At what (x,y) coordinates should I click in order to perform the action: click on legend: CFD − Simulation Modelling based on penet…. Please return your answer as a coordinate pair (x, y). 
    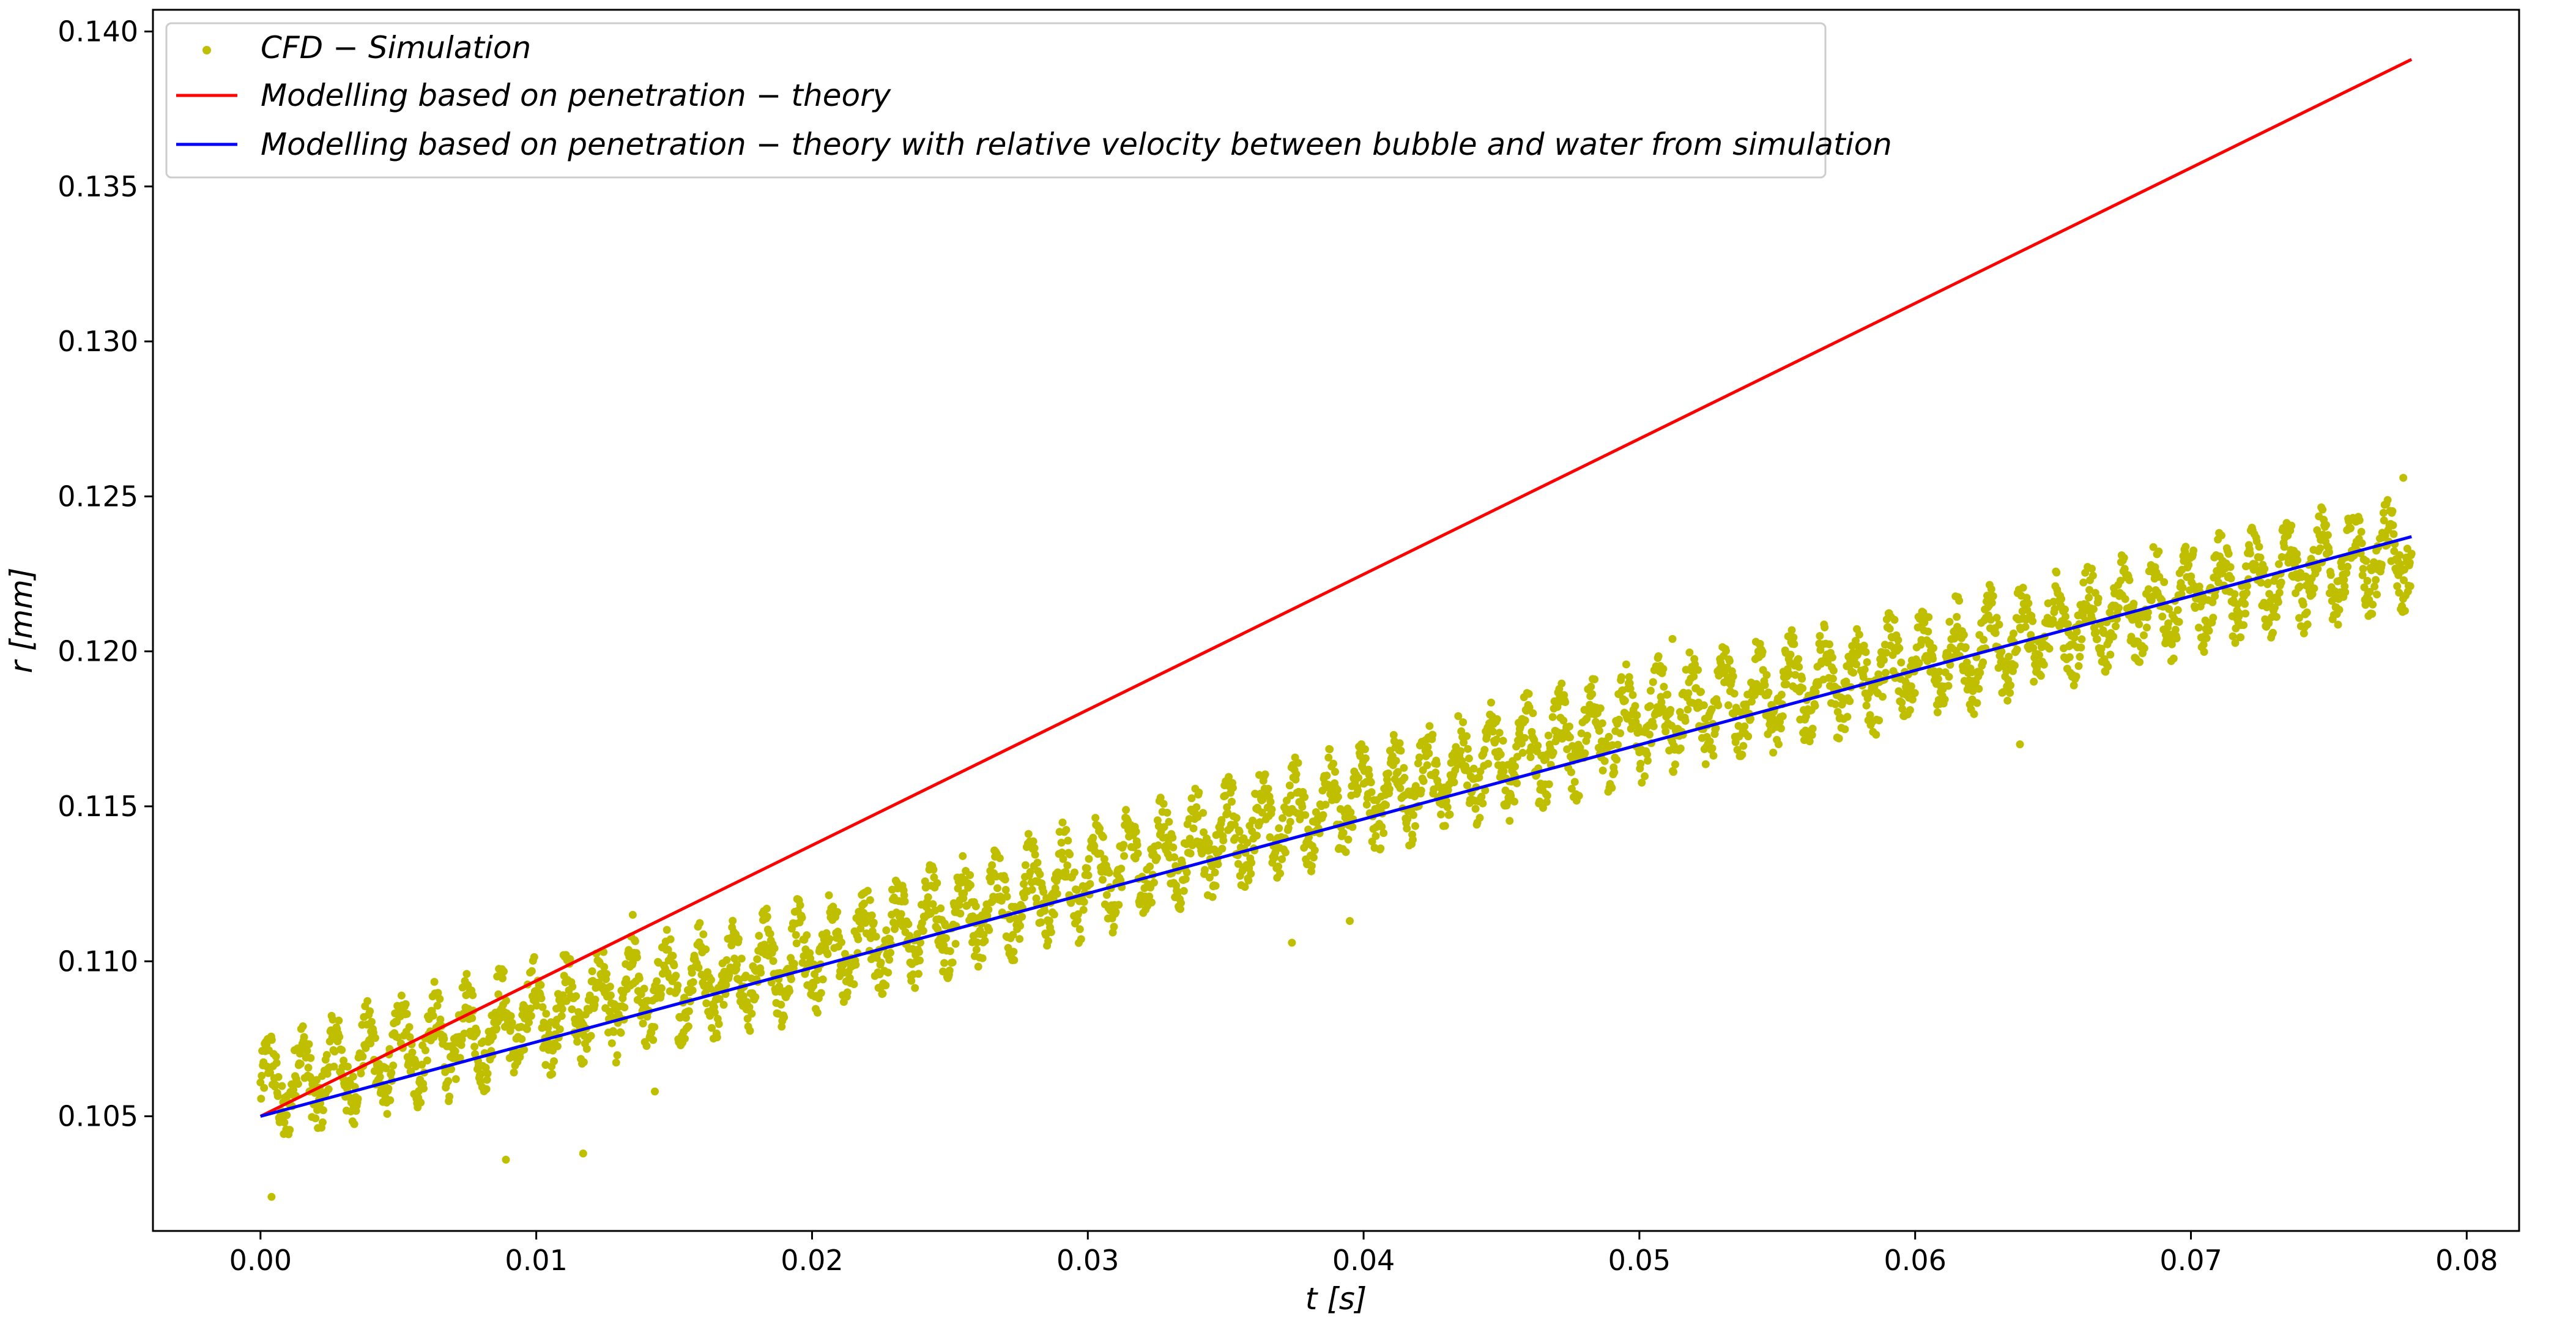
    Looking at the image, I should click on (1028, 100).